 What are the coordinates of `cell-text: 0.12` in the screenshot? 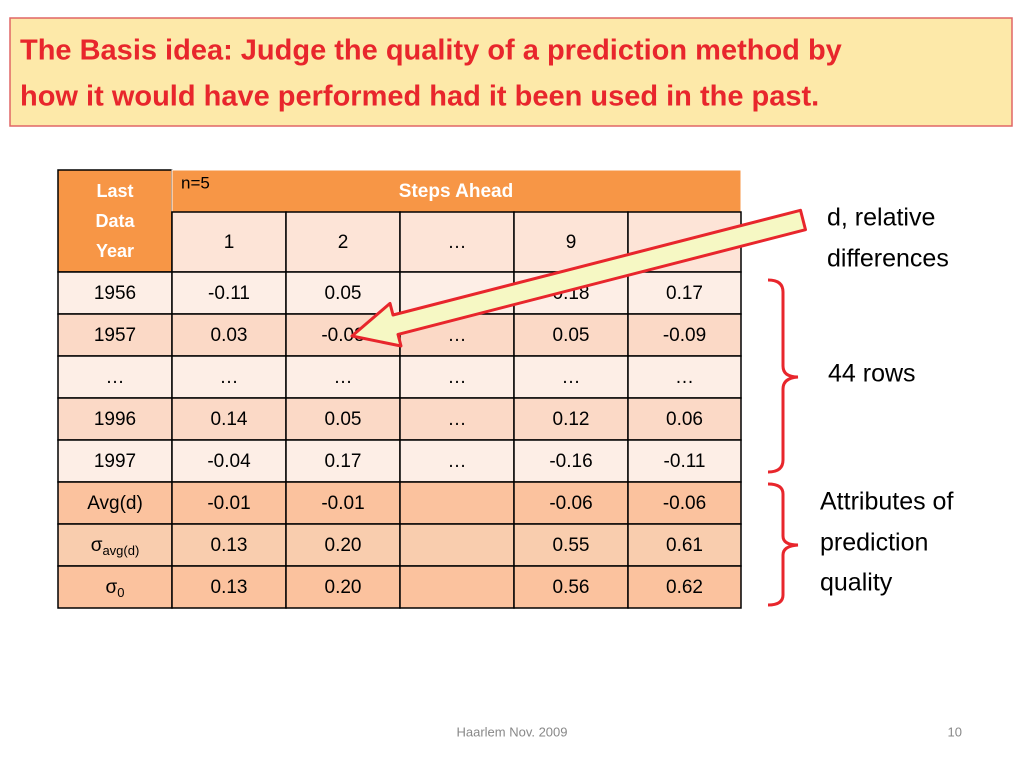 It's located at (571, 419).